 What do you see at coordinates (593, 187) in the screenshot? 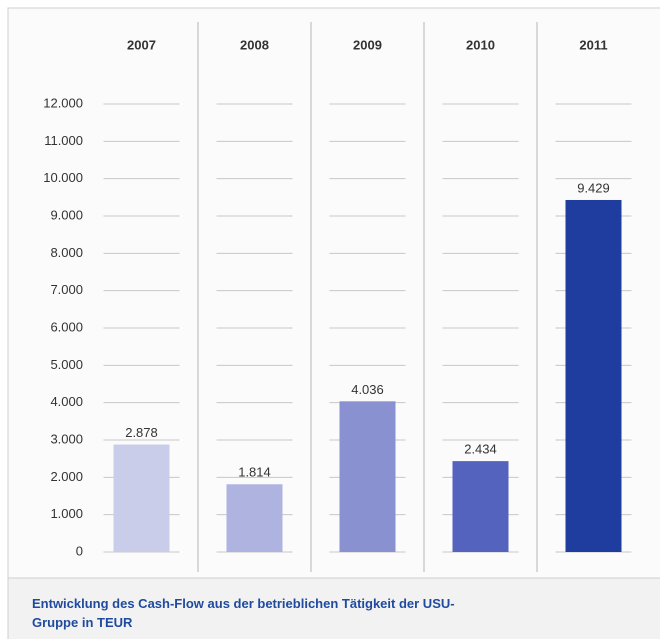
I see `value-label: 9.429` at bounding box center [593, 187].